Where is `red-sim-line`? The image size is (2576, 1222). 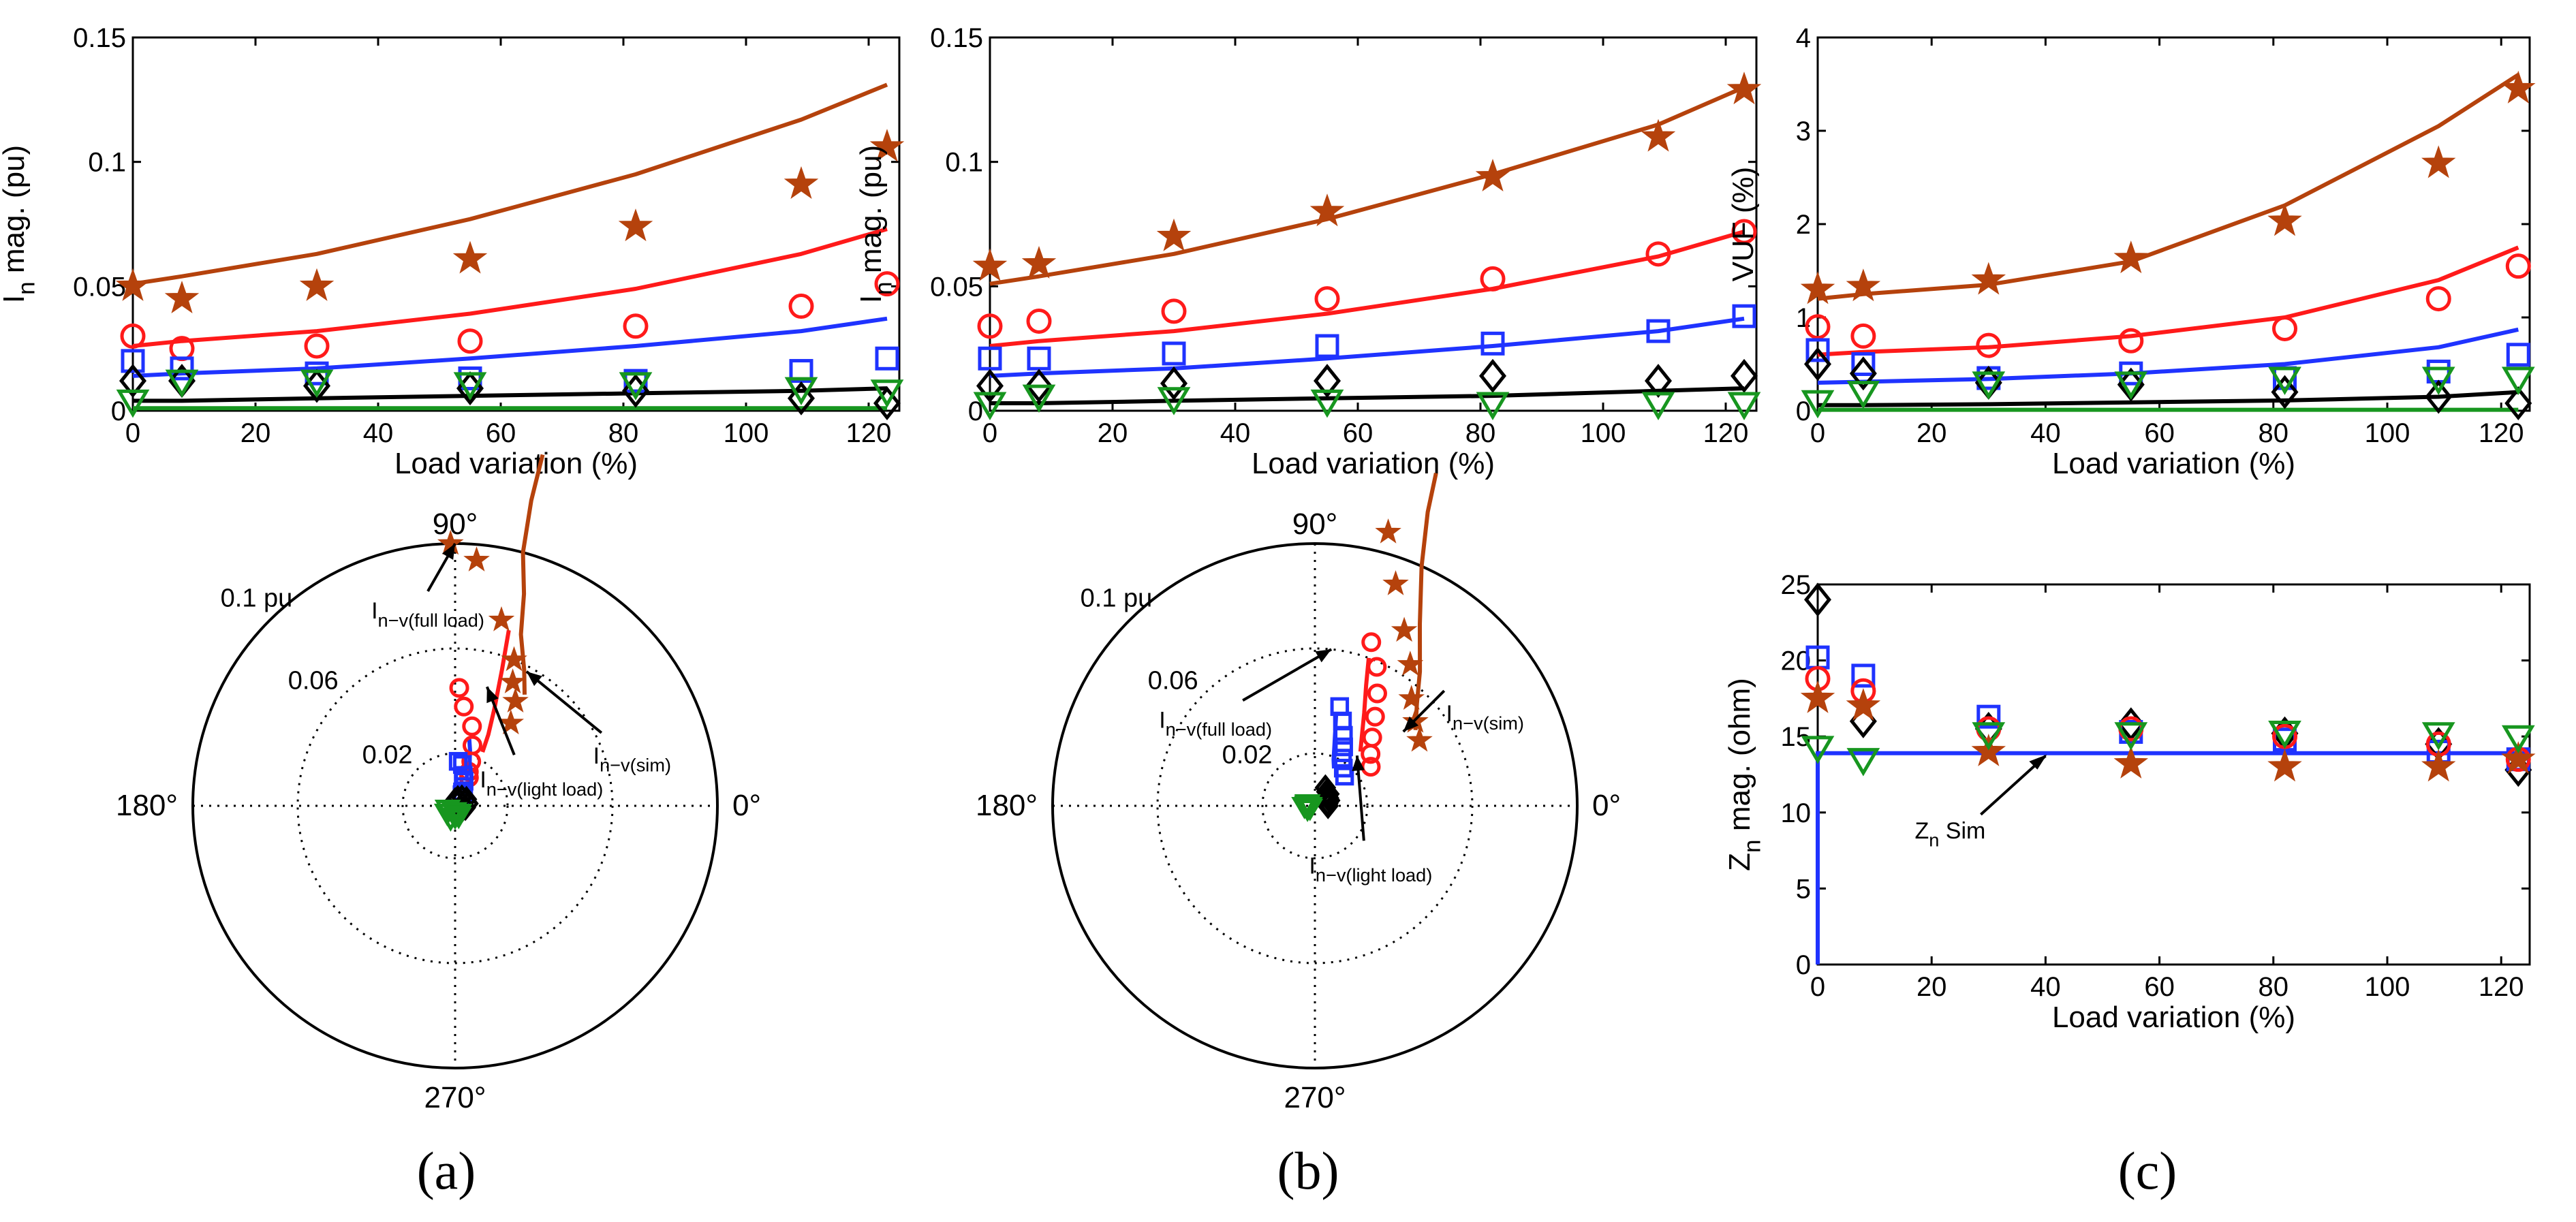
red-sim-line is located at coordinates (510, 287).